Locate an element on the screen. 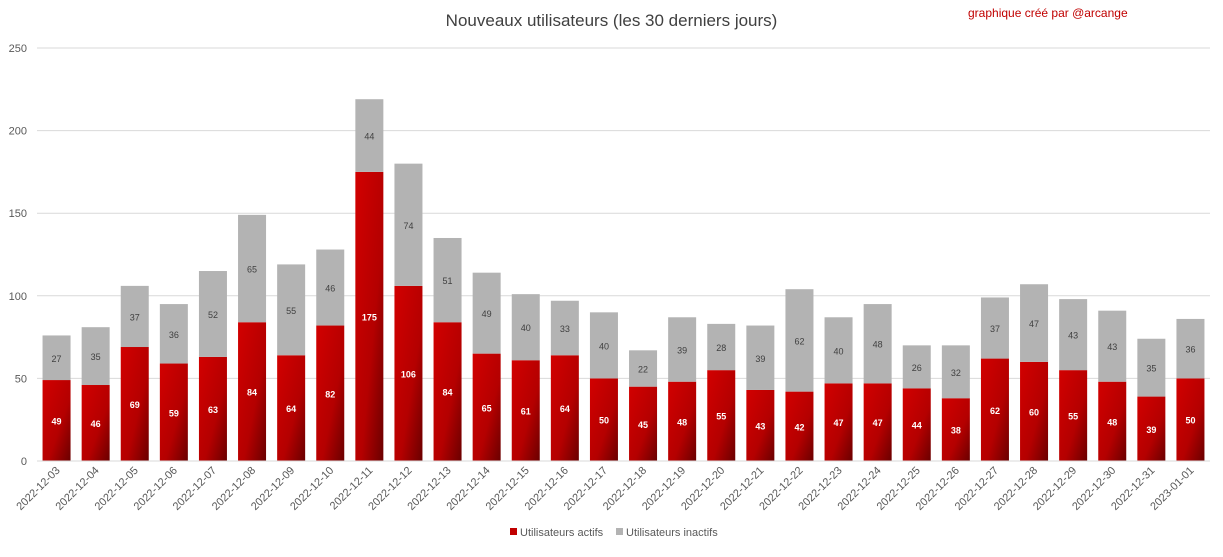 This screenshot has height=557, width=1223. data-label-inactive: 46 is located at coordinates (330, 289).